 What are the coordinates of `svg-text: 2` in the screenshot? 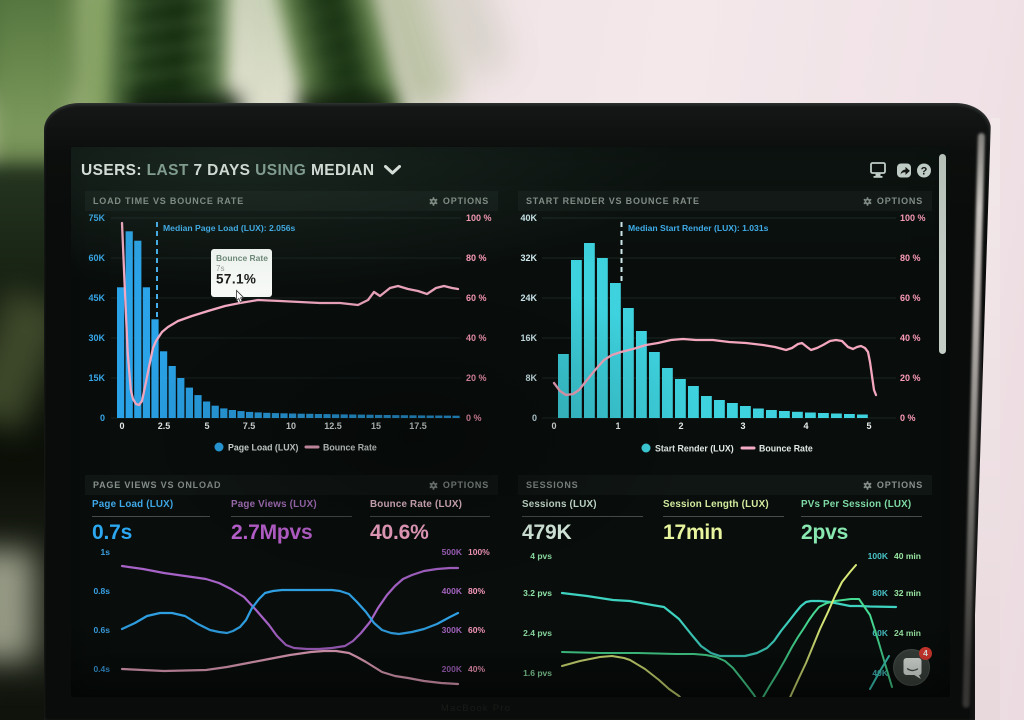 It's located at (680, 426).